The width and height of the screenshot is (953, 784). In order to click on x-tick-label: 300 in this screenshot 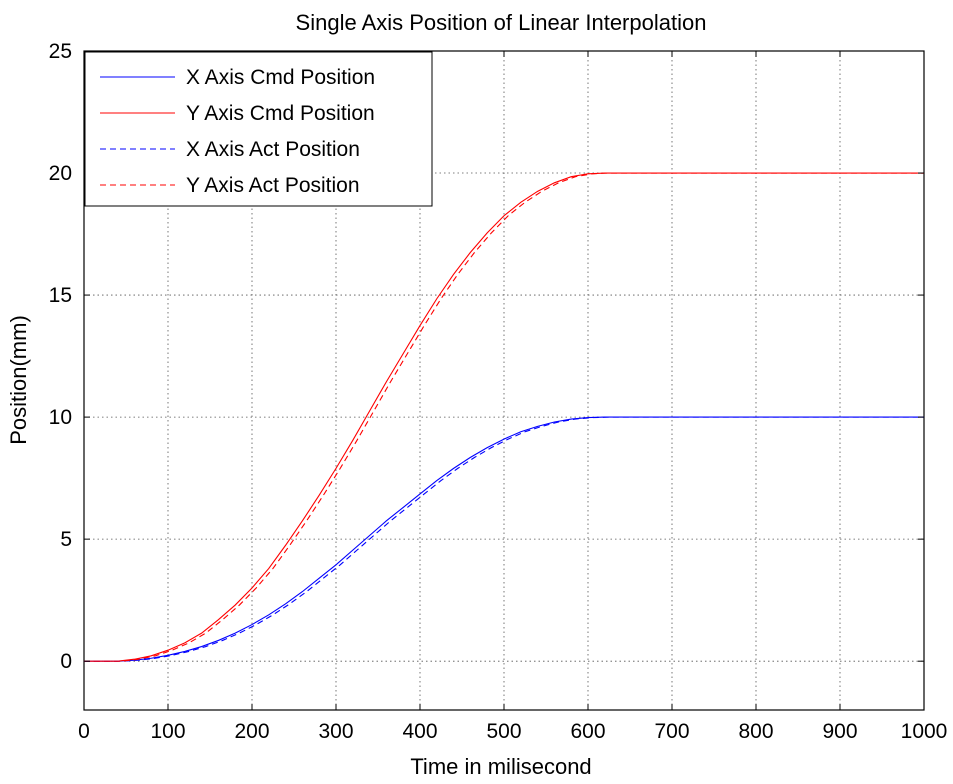, I will do `click(335, 731)`.